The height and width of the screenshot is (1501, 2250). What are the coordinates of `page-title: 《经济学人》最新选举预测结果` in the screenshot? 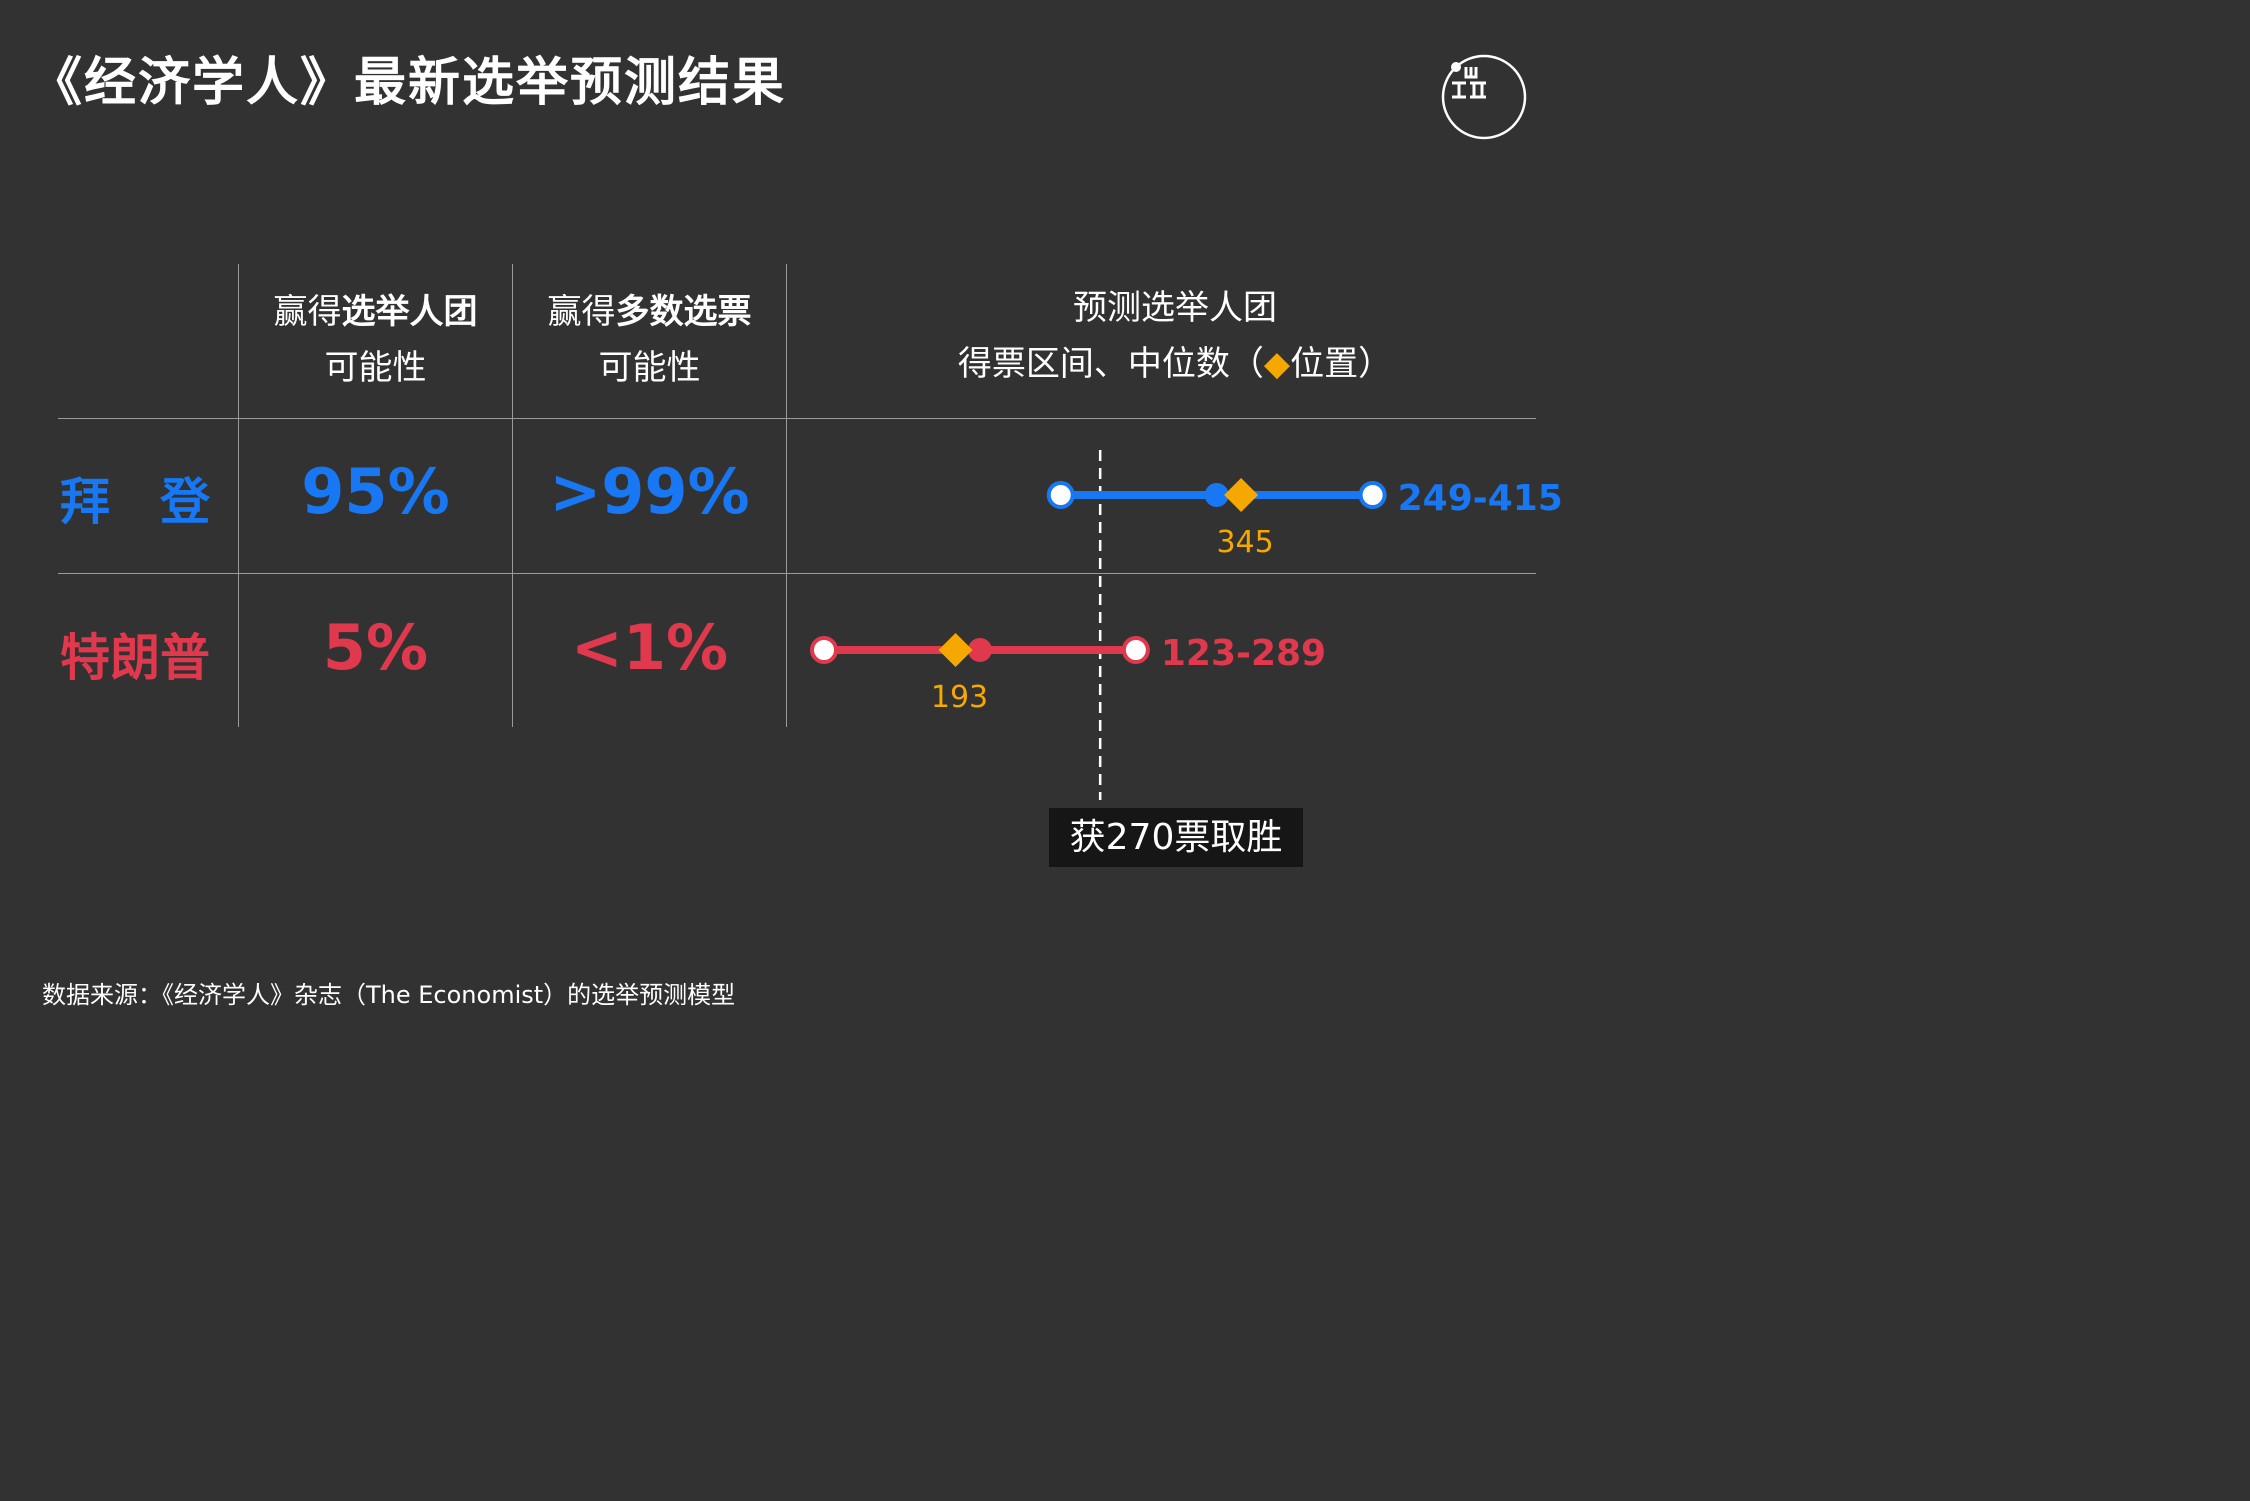 It's located at (408, 83).